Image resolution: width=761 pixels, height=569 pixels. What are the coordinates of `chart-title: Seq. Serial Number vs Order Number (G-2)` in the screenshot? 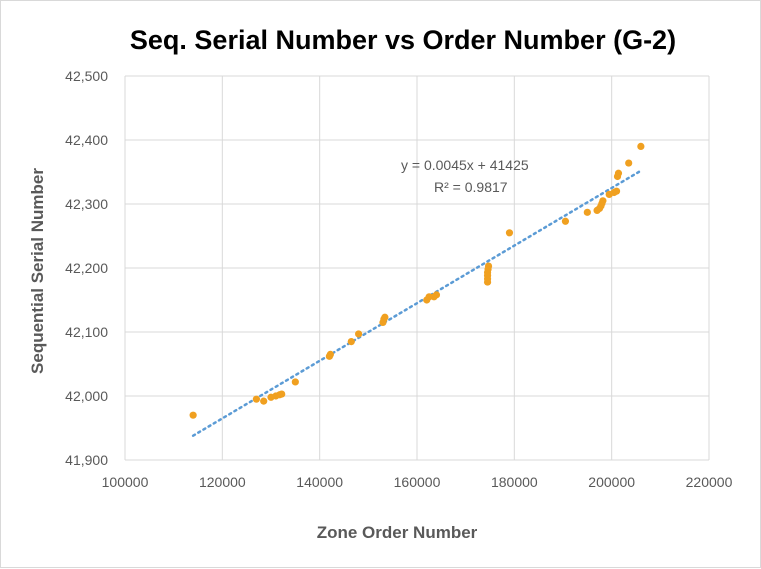 It's located at (403, 40).